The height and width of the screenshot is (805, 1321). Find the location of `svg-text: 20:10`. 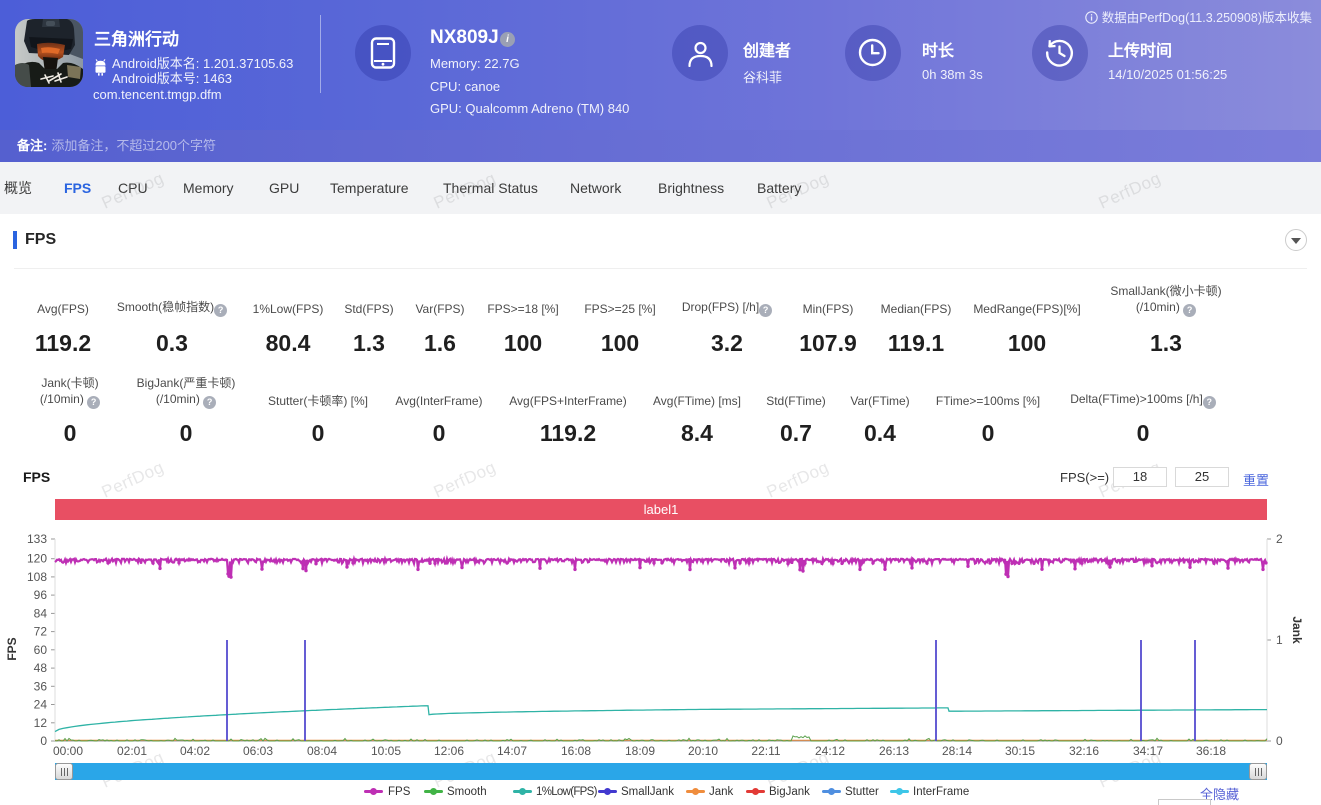

svg-text: 20:10 is located at coordinates (703, 751).